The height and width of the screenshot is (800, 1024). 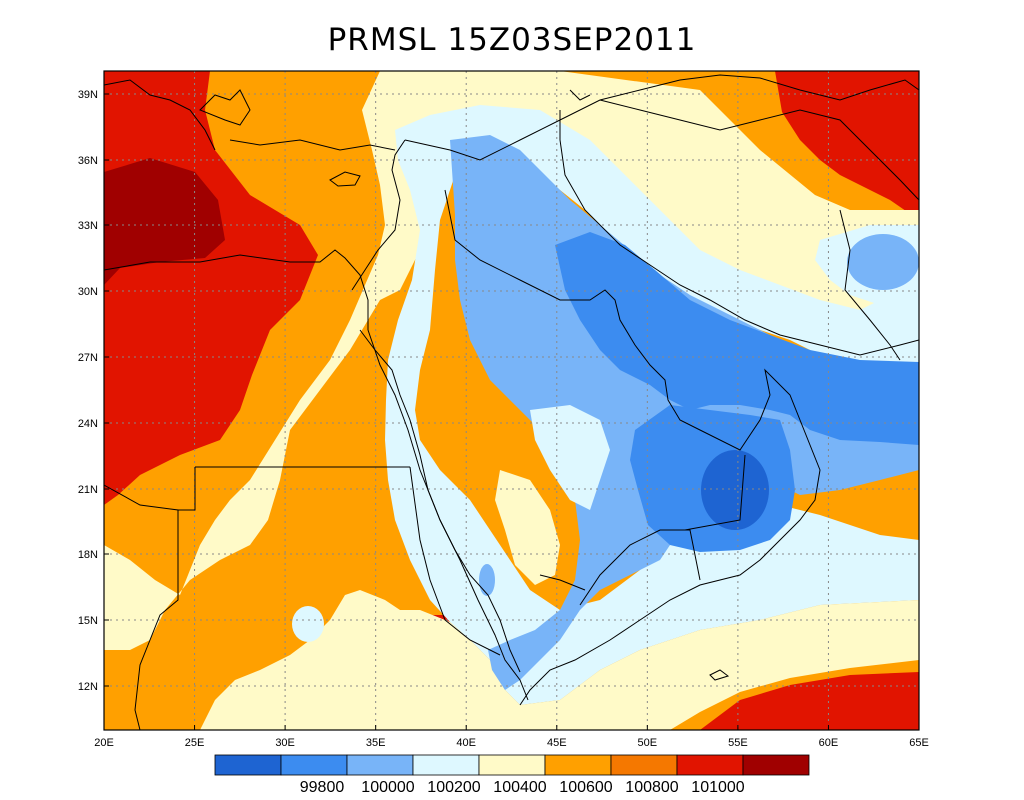 I want to click on colorbar-label: 100600, so click(x=585, y=787).